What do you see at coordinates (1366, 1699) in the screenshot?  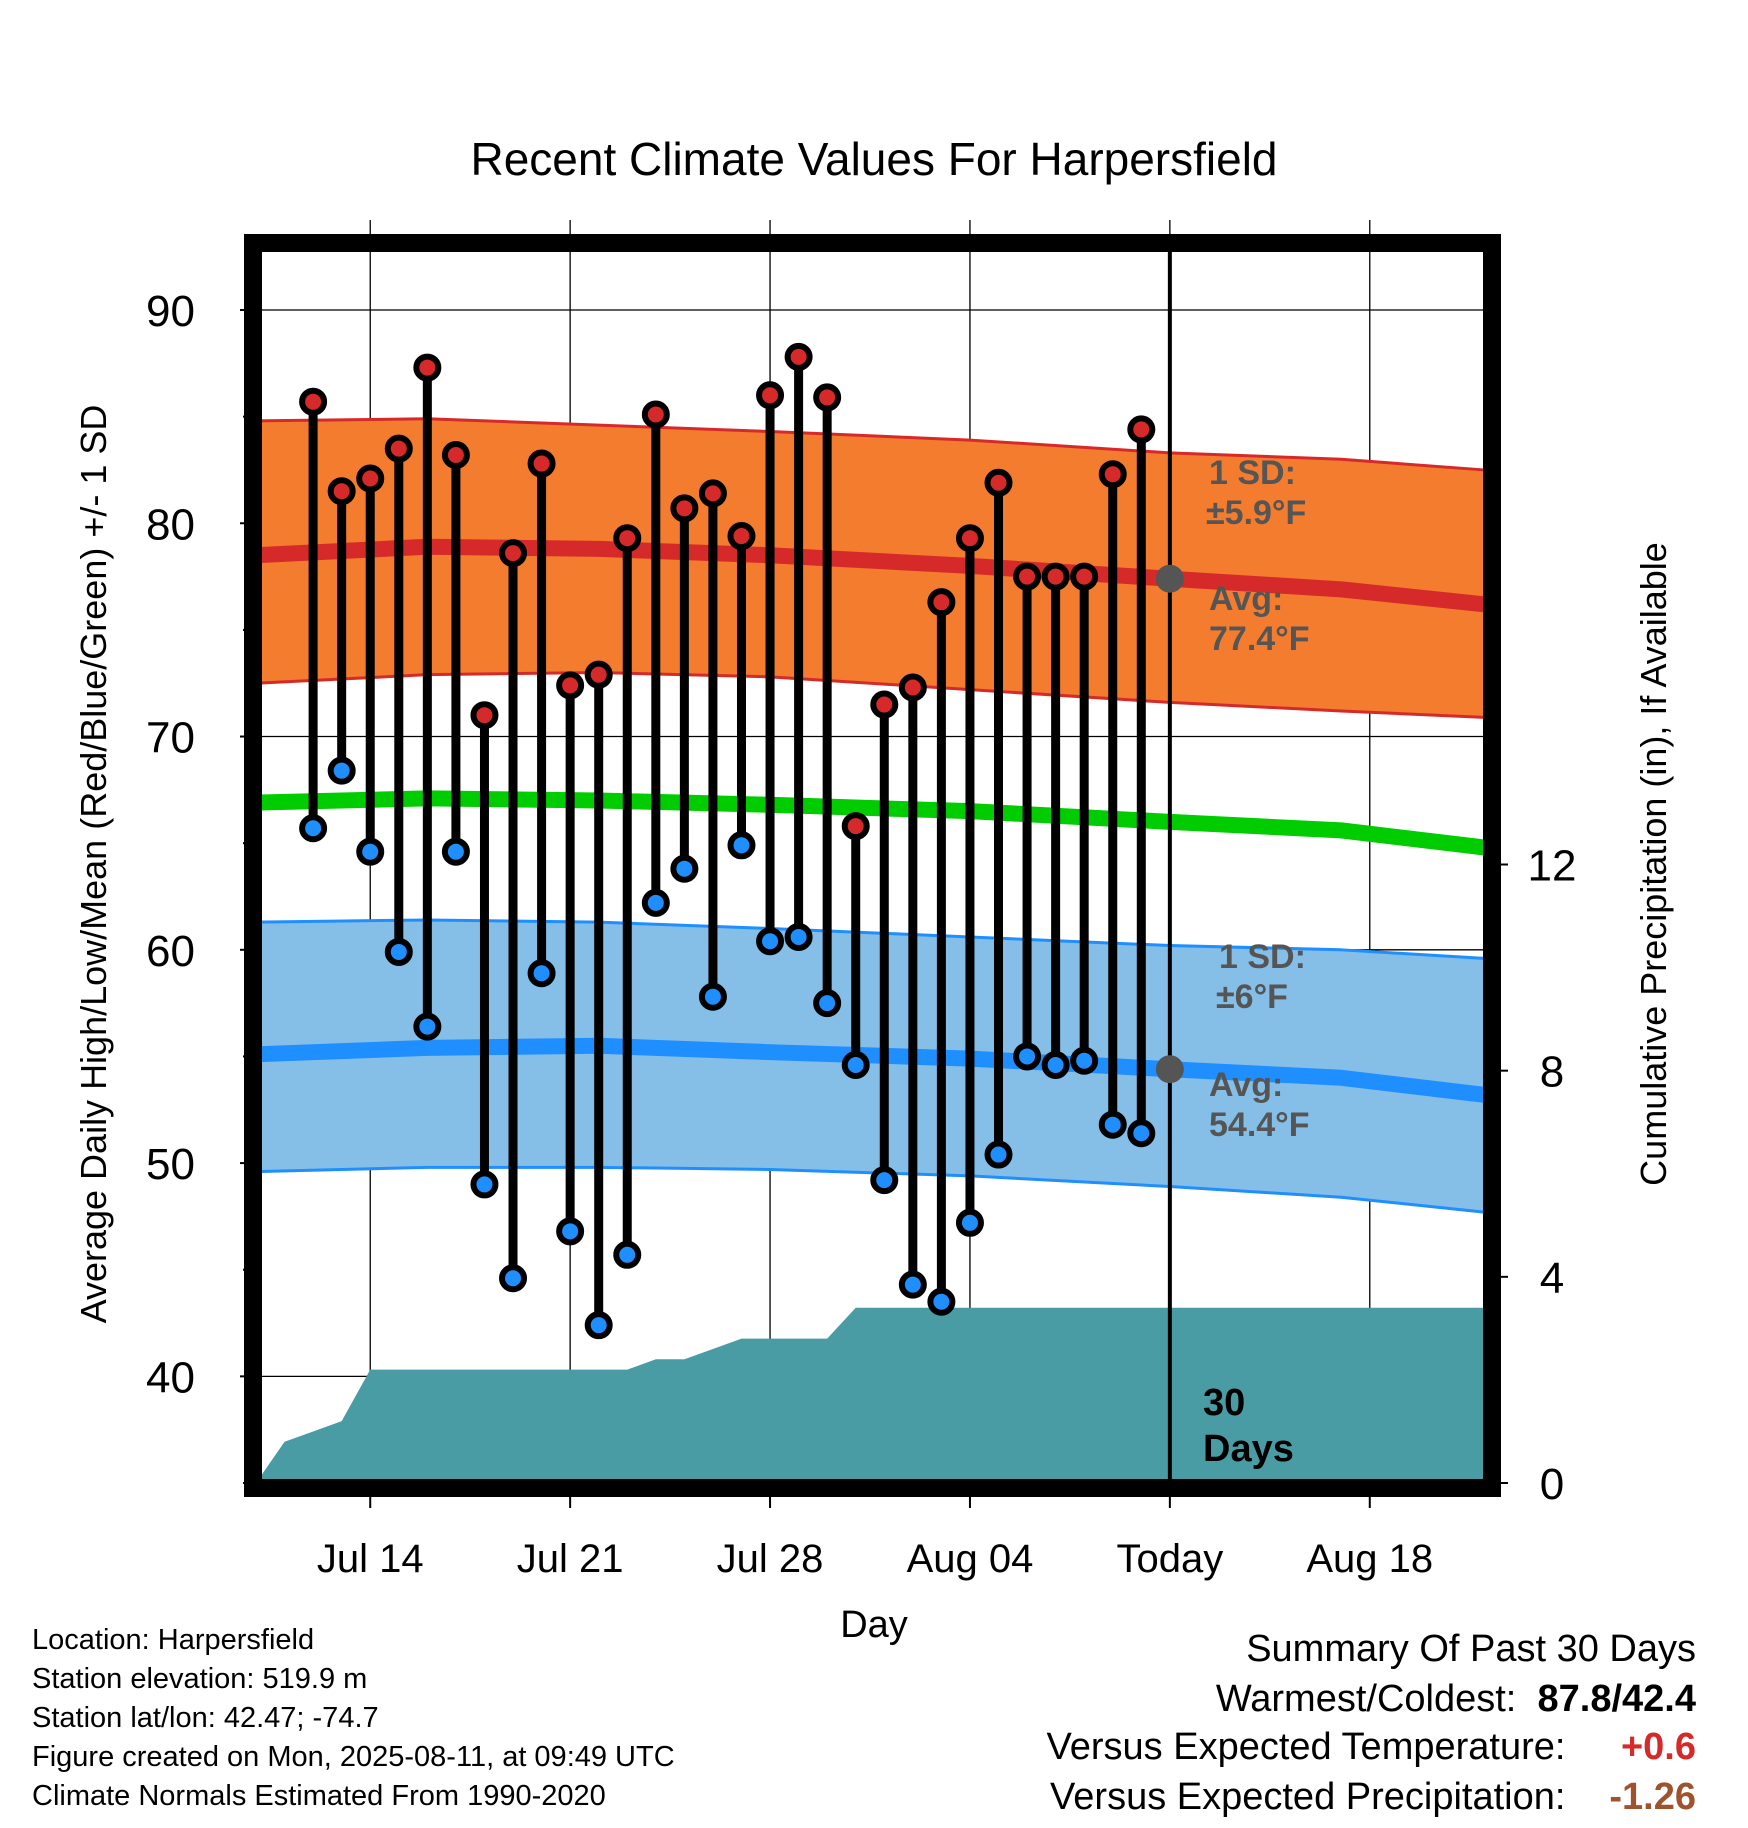 I see `warm-cold-label: Warmest/Coldest:` at bounding box center [1366, 1699].